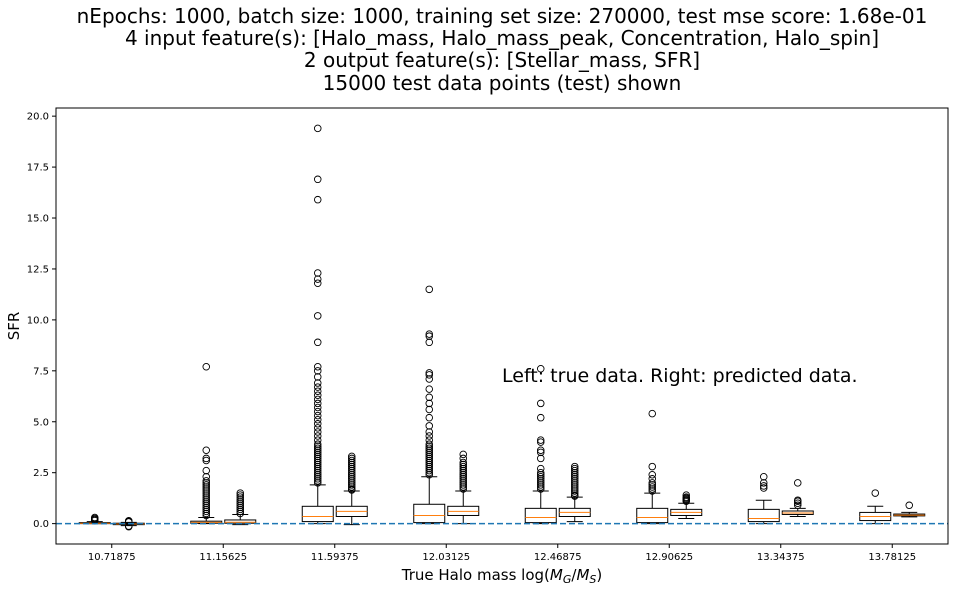 The image size is (959, 591). I want to click on x-tick-label: 12.90625, so click(669, 557).